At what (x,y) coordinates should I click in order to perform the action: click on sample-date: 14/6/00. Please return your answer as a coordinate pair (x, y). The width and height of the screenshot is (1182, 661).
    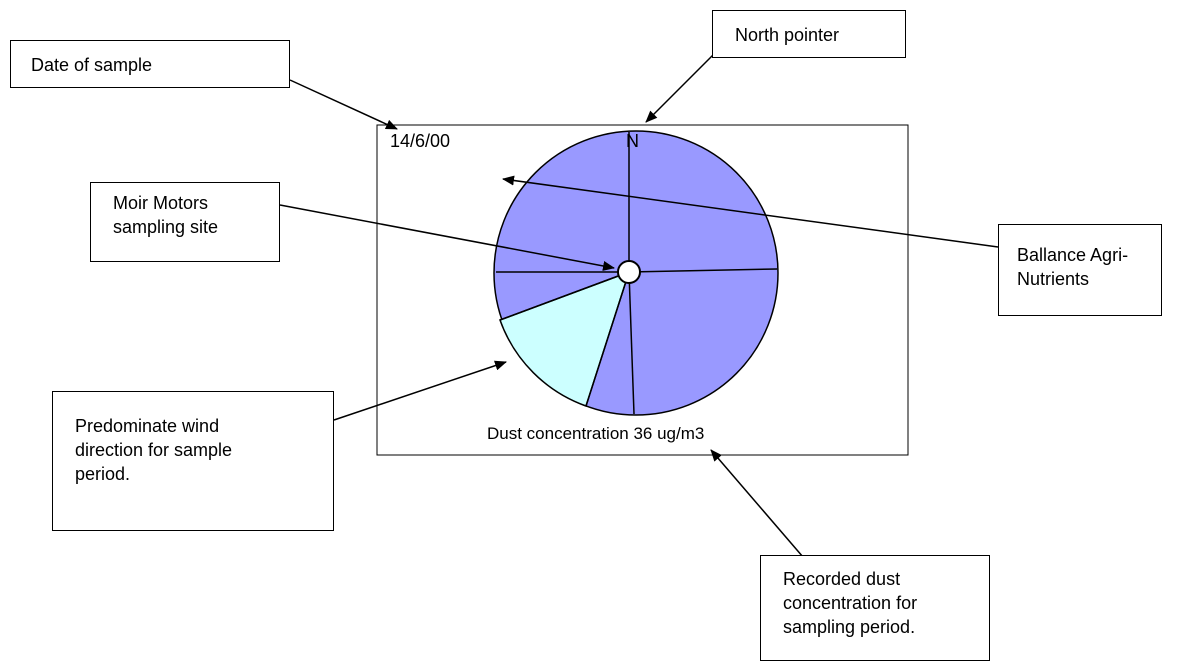
    Looking at the image, I should click on (420, 141).